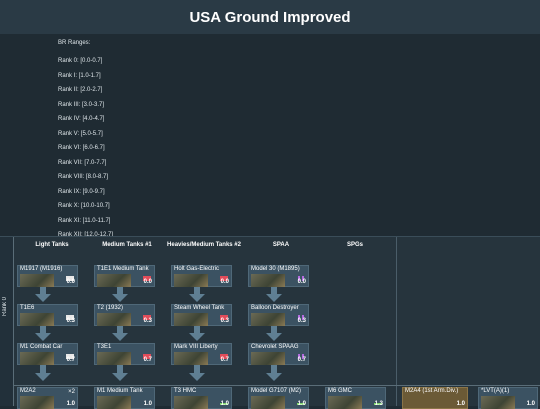 This screenshot has width=540, height=409. I want to click on vehicle-card-t1e1: T1E1 Medium Tank 0.0, so click(124, 276).